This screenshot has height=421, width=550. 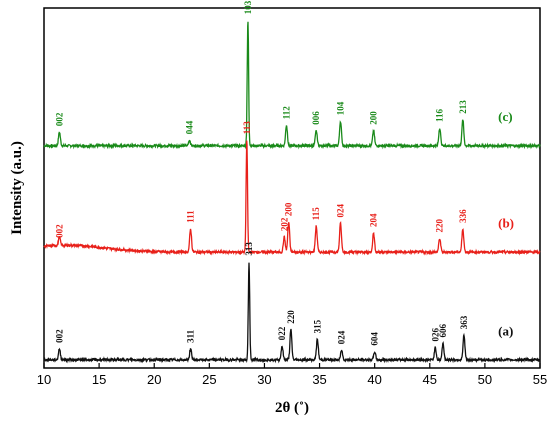 I want to click on peak-label: 103, so click(x=248, y=7).